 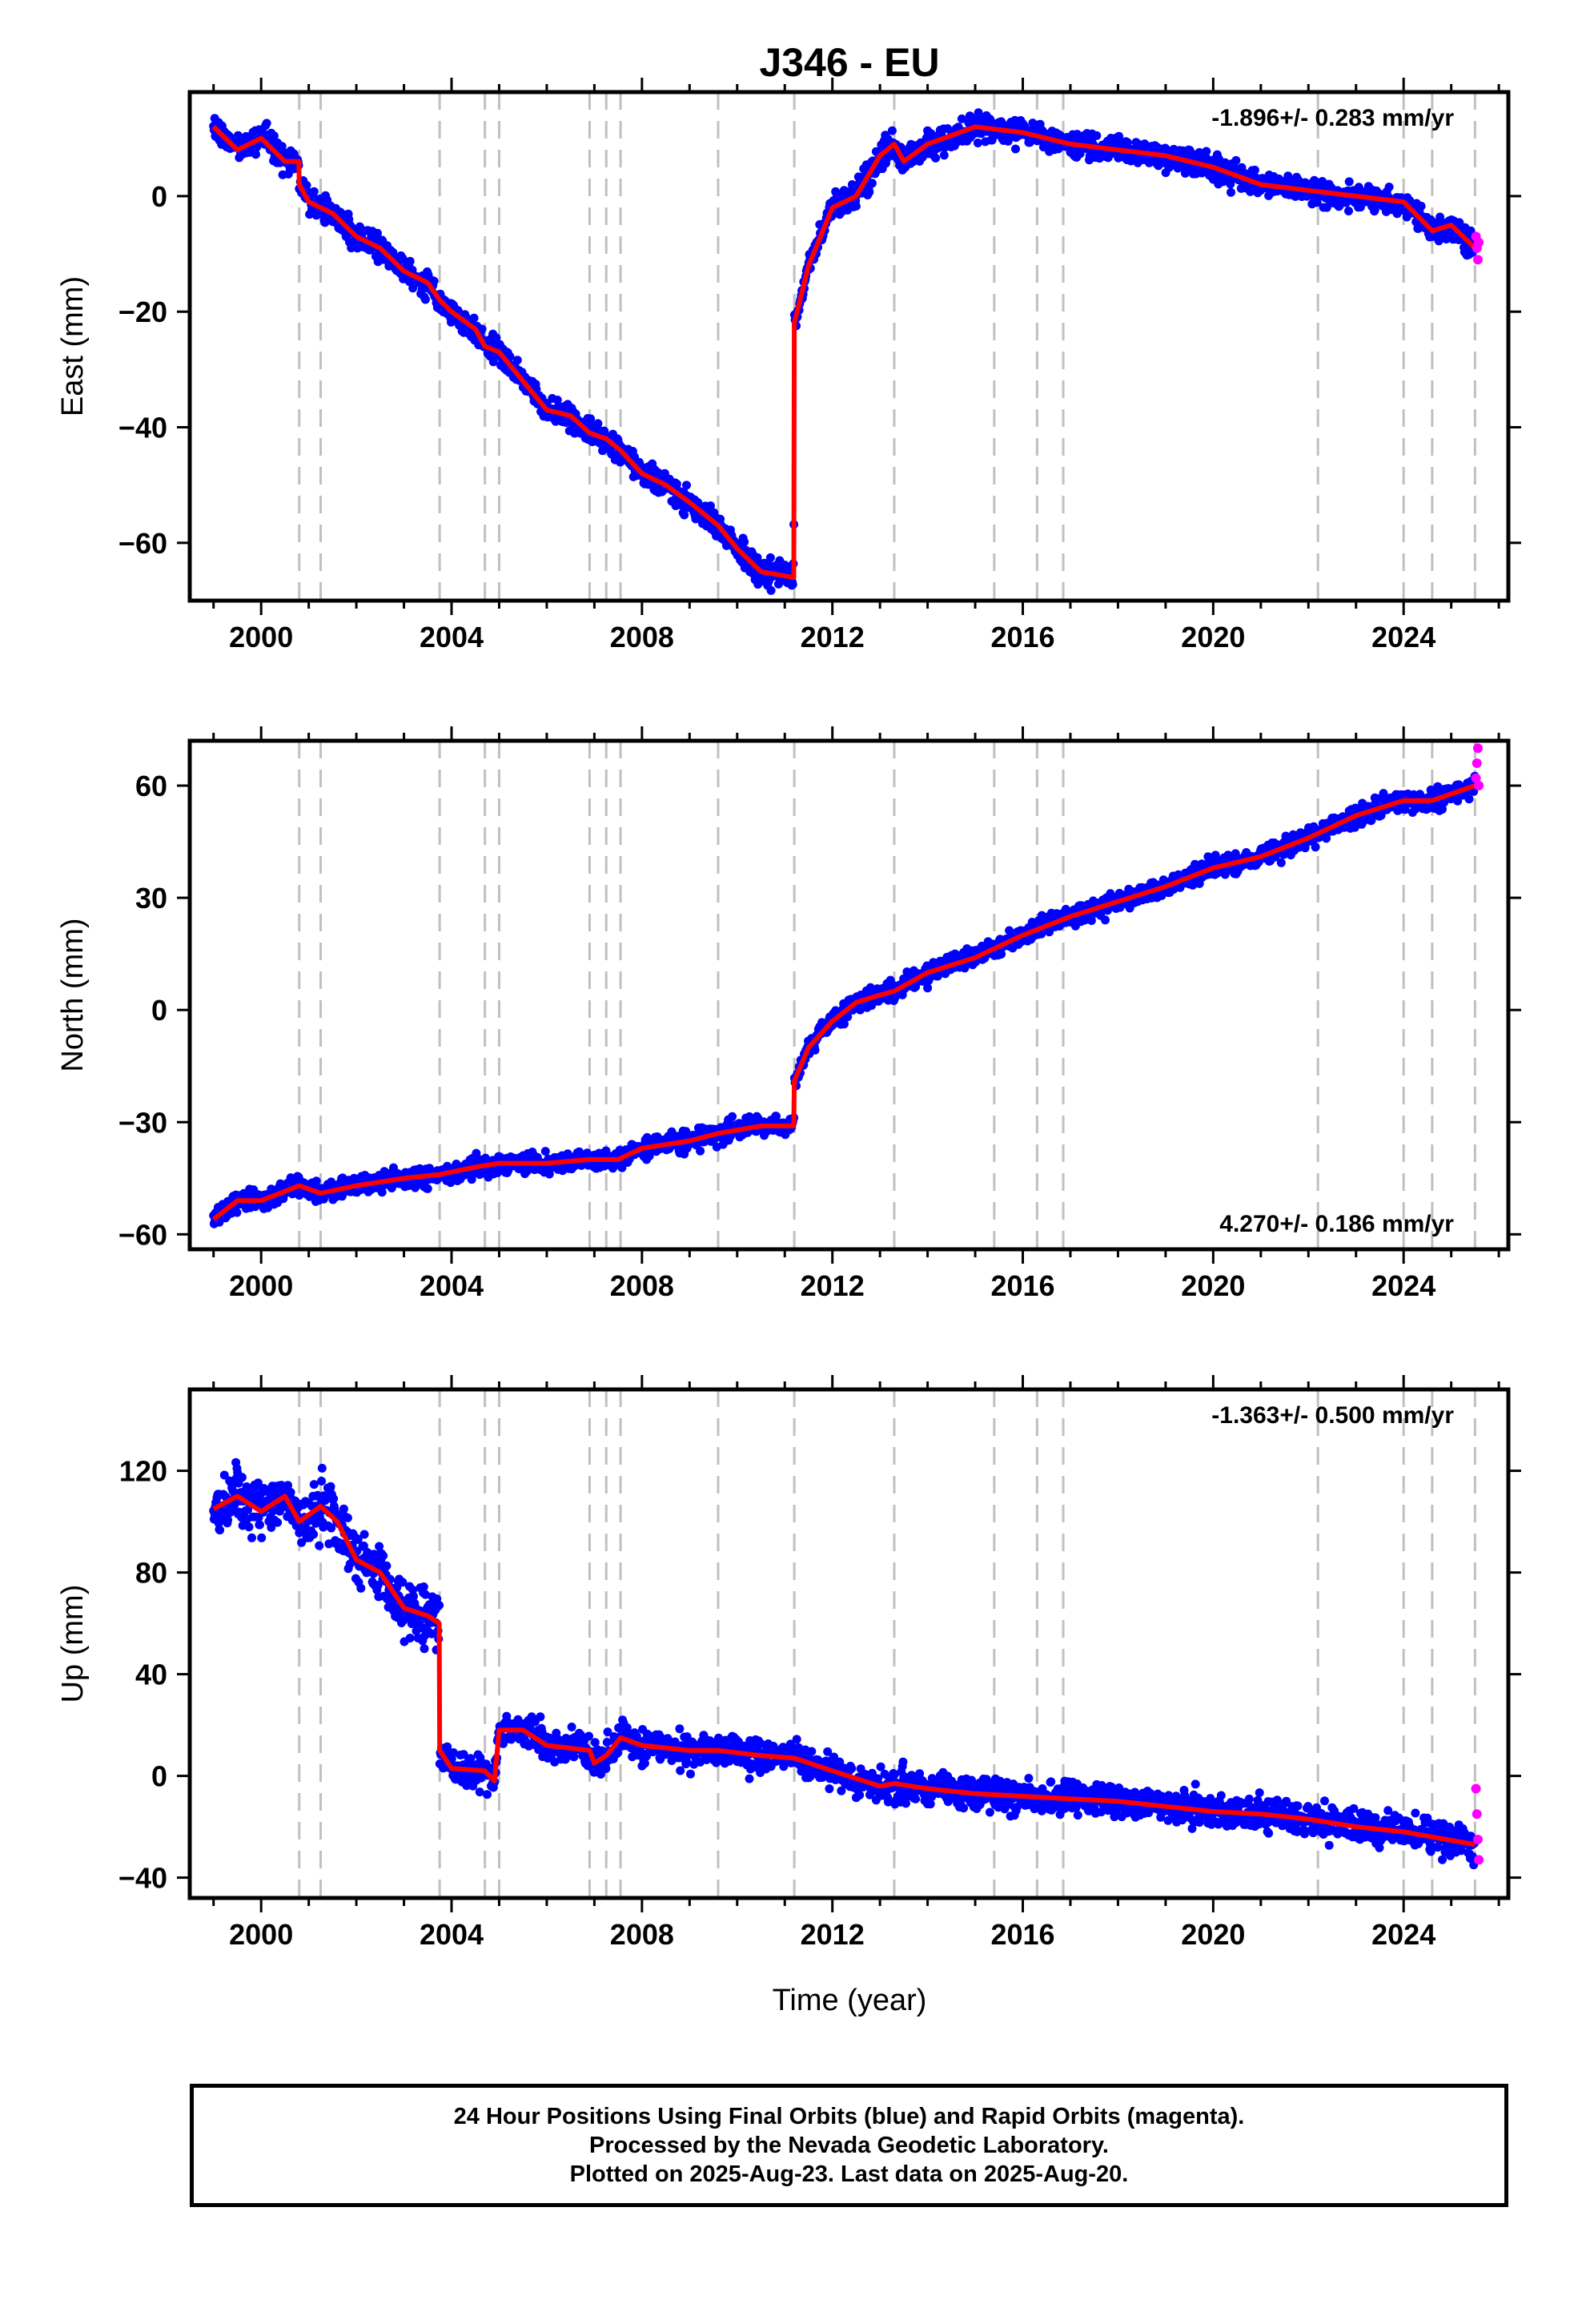 I want to click on y-tick-label: −20, so click(x=142, y=312).